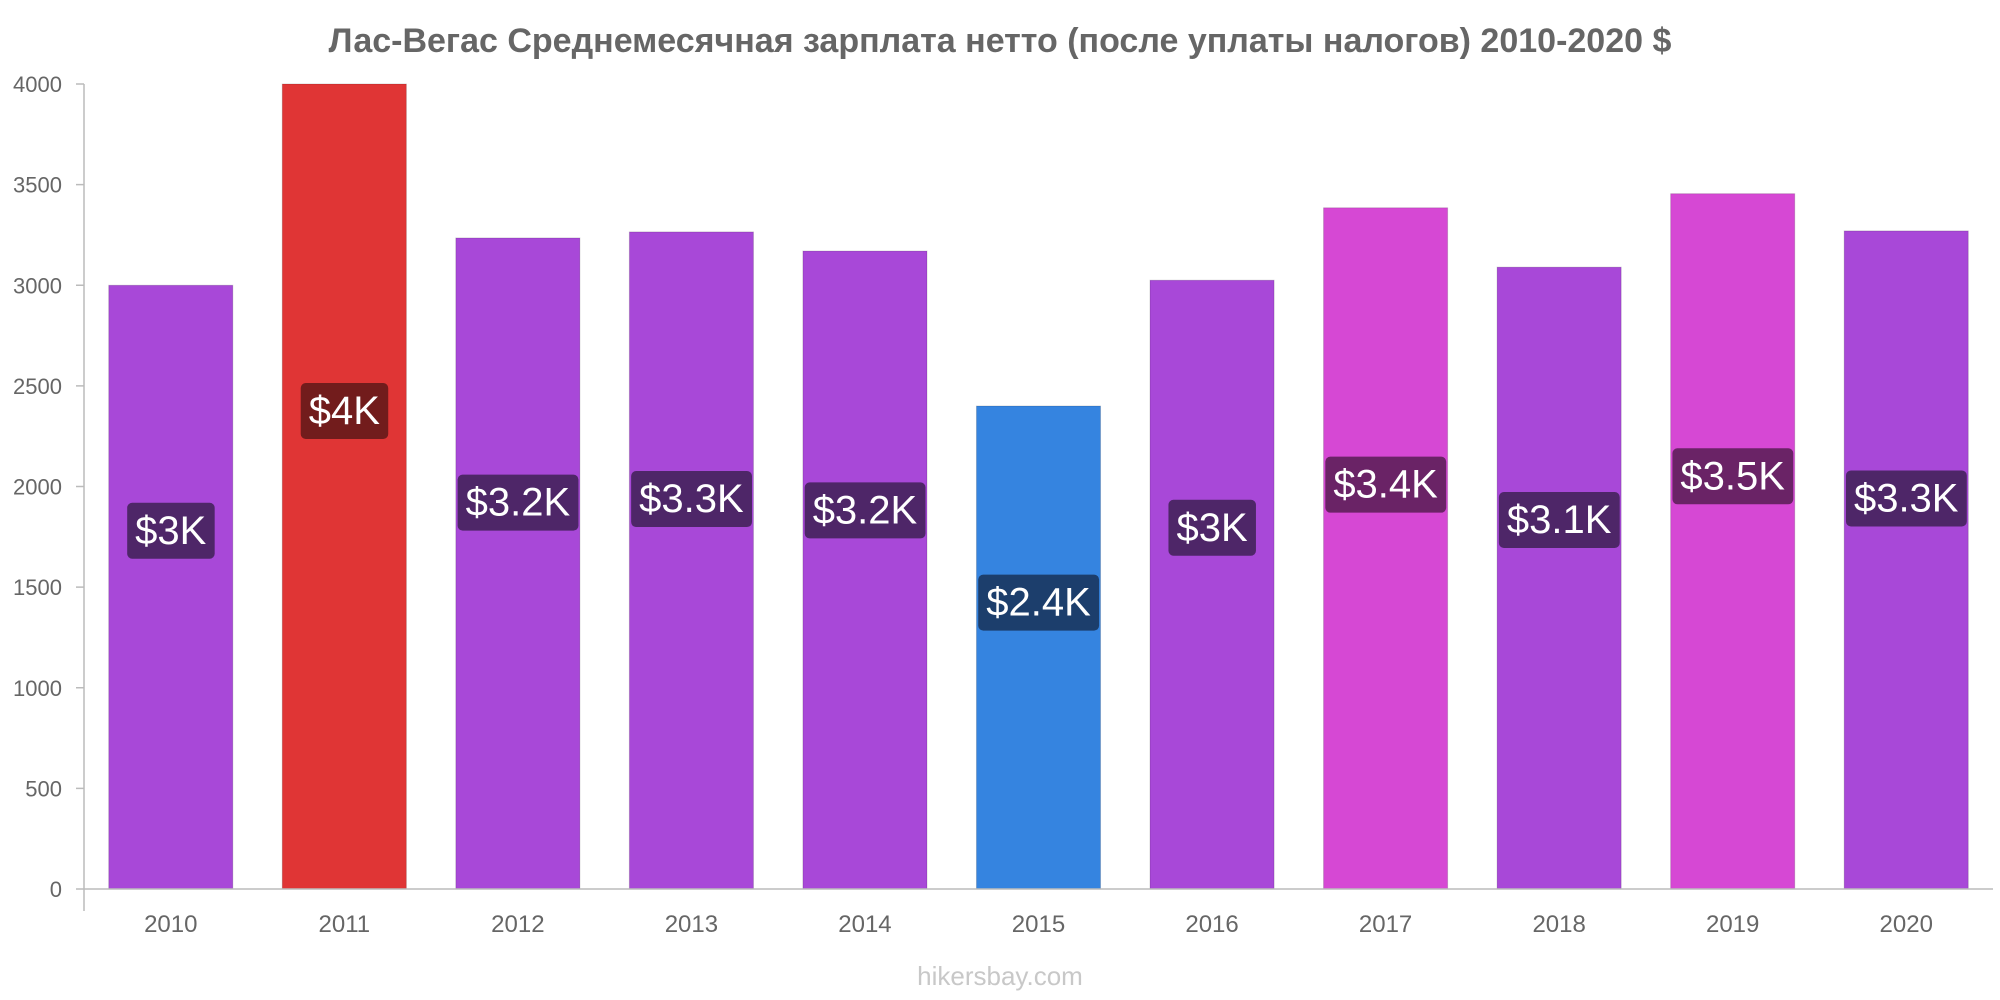 Image resolution: width=2000 pixels, height=1000 pixels. Describe the element at coordinates (1559, 578) in the screenshot. I see `bar-2018` at that location.